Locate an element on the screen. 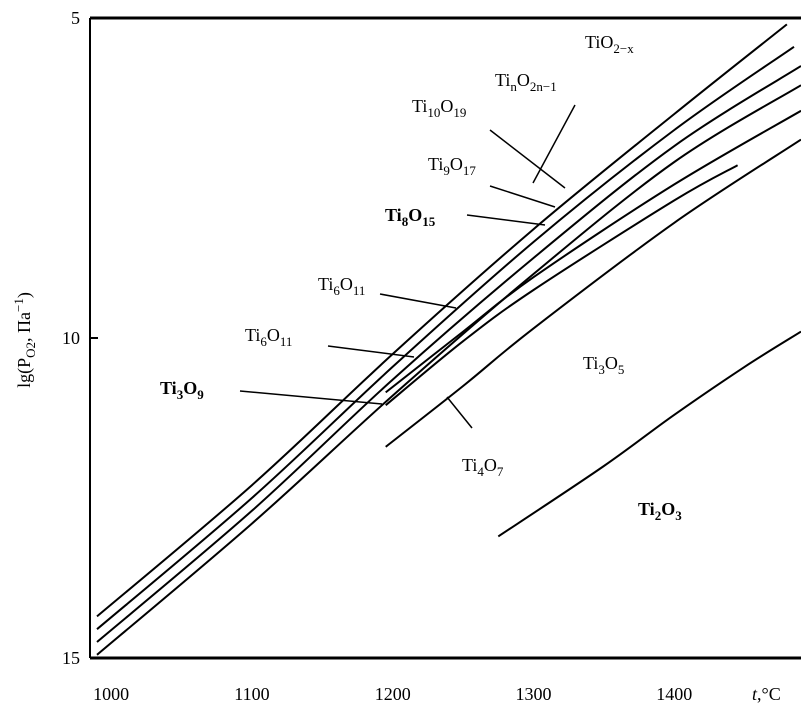 The image size is (801, 718). region-label: Ti10O19 is located at coordinates (439, 108).